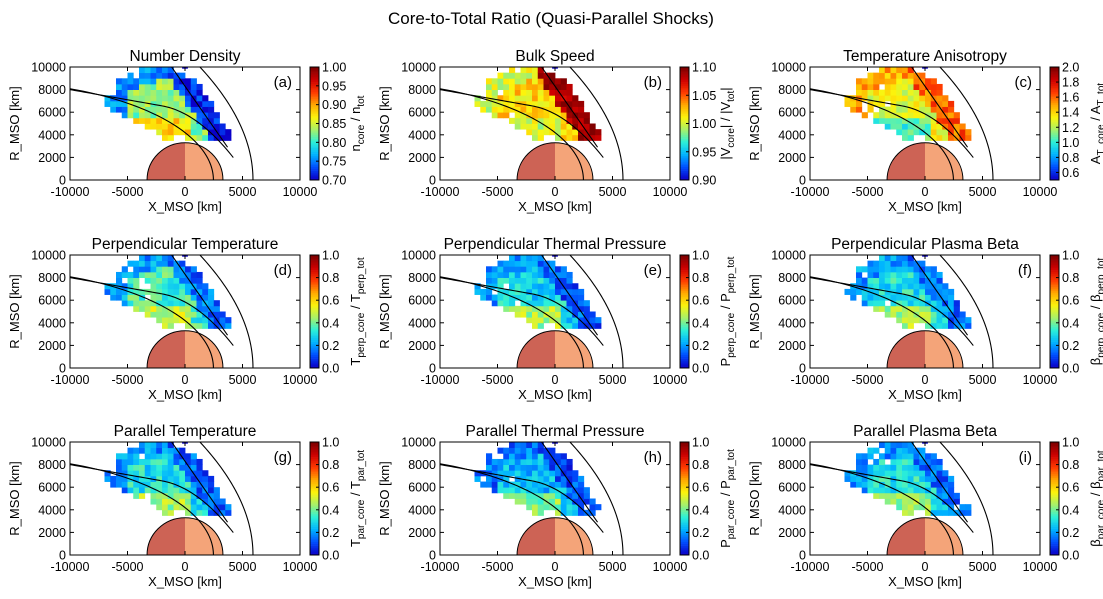  Describe the element at coordinates (1025, 270) in the screenshot. I see `panel-label: (f)` at that location.